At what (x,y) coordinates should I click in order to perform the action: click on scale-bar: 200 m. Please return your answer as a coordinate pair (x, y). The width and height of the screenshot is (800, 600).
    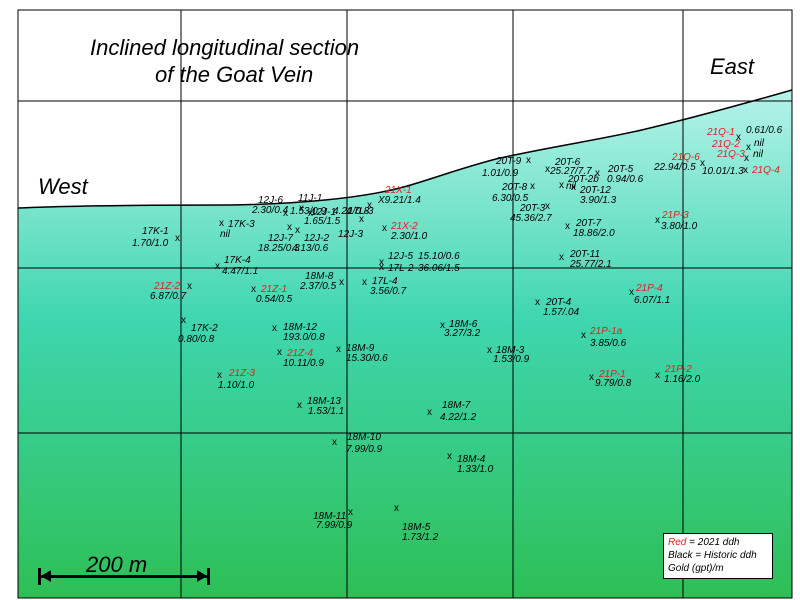
    Looking at the image, I should click on (124, 572).